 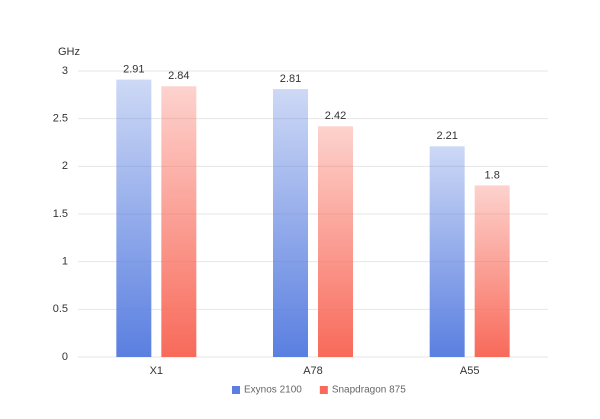 I want to click on x-tick-label: A78, so click(x=313, y=371).